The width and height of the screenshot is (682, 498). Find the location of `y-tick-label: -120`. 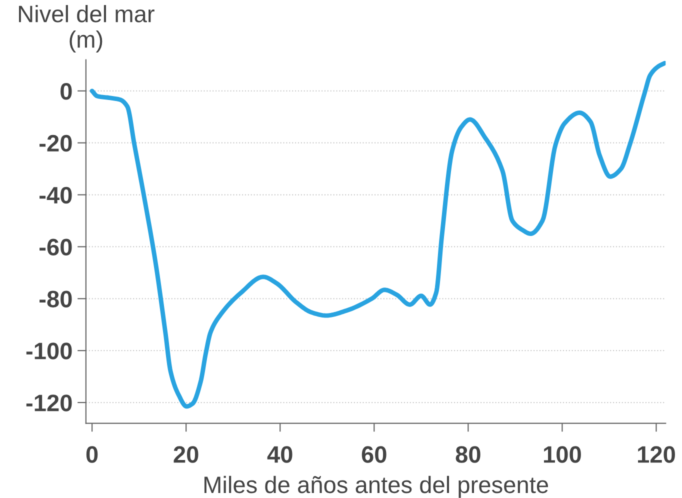

y-tick-label: -120 is located at coordinates (49, 403).